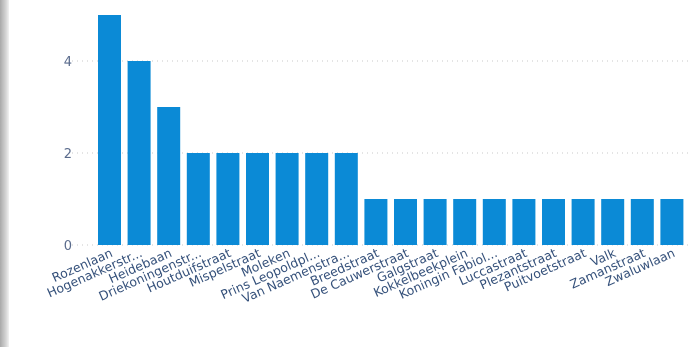  I want to click on window-edge, so click(4, 173).